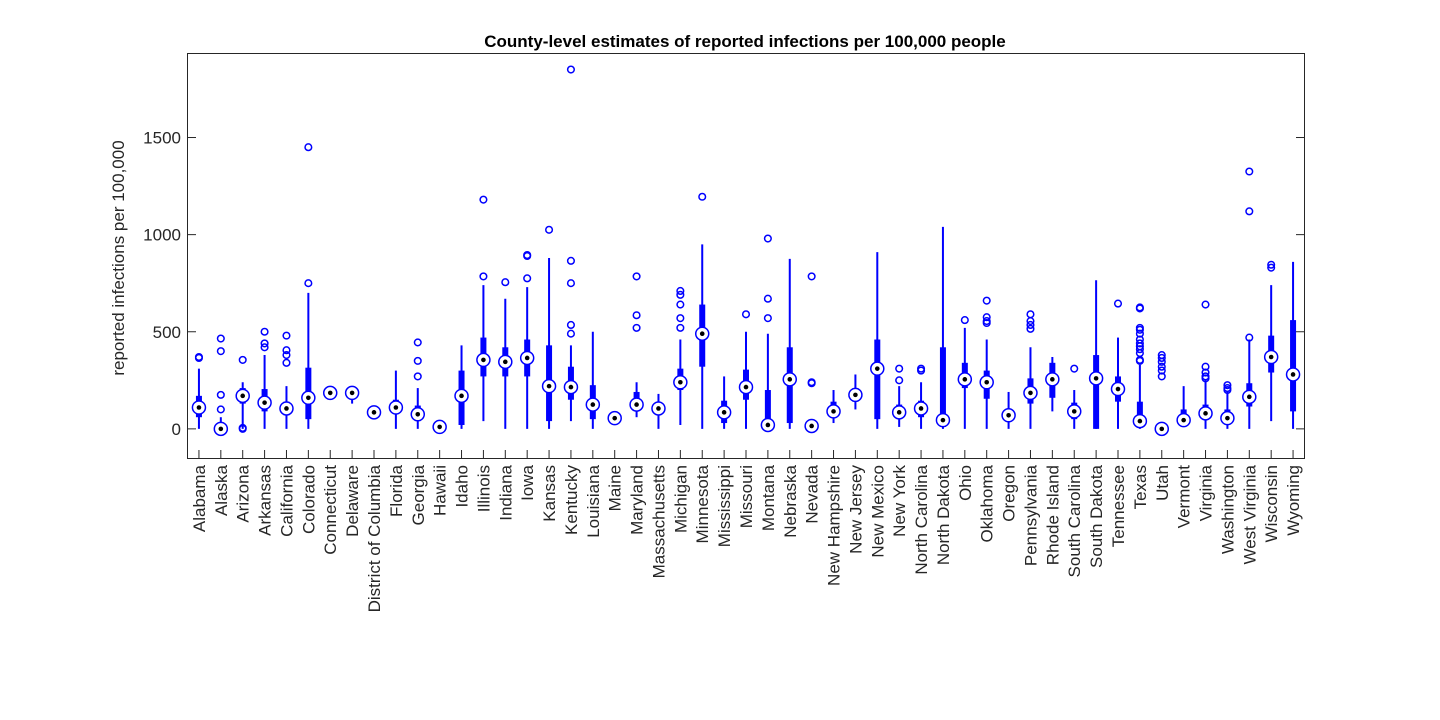 The image size is (1440, 720). What do you see at coordinates (637, 500) in the screenshot?
I see `x-tick-label: Maryland` at bounding box center [637, 500].